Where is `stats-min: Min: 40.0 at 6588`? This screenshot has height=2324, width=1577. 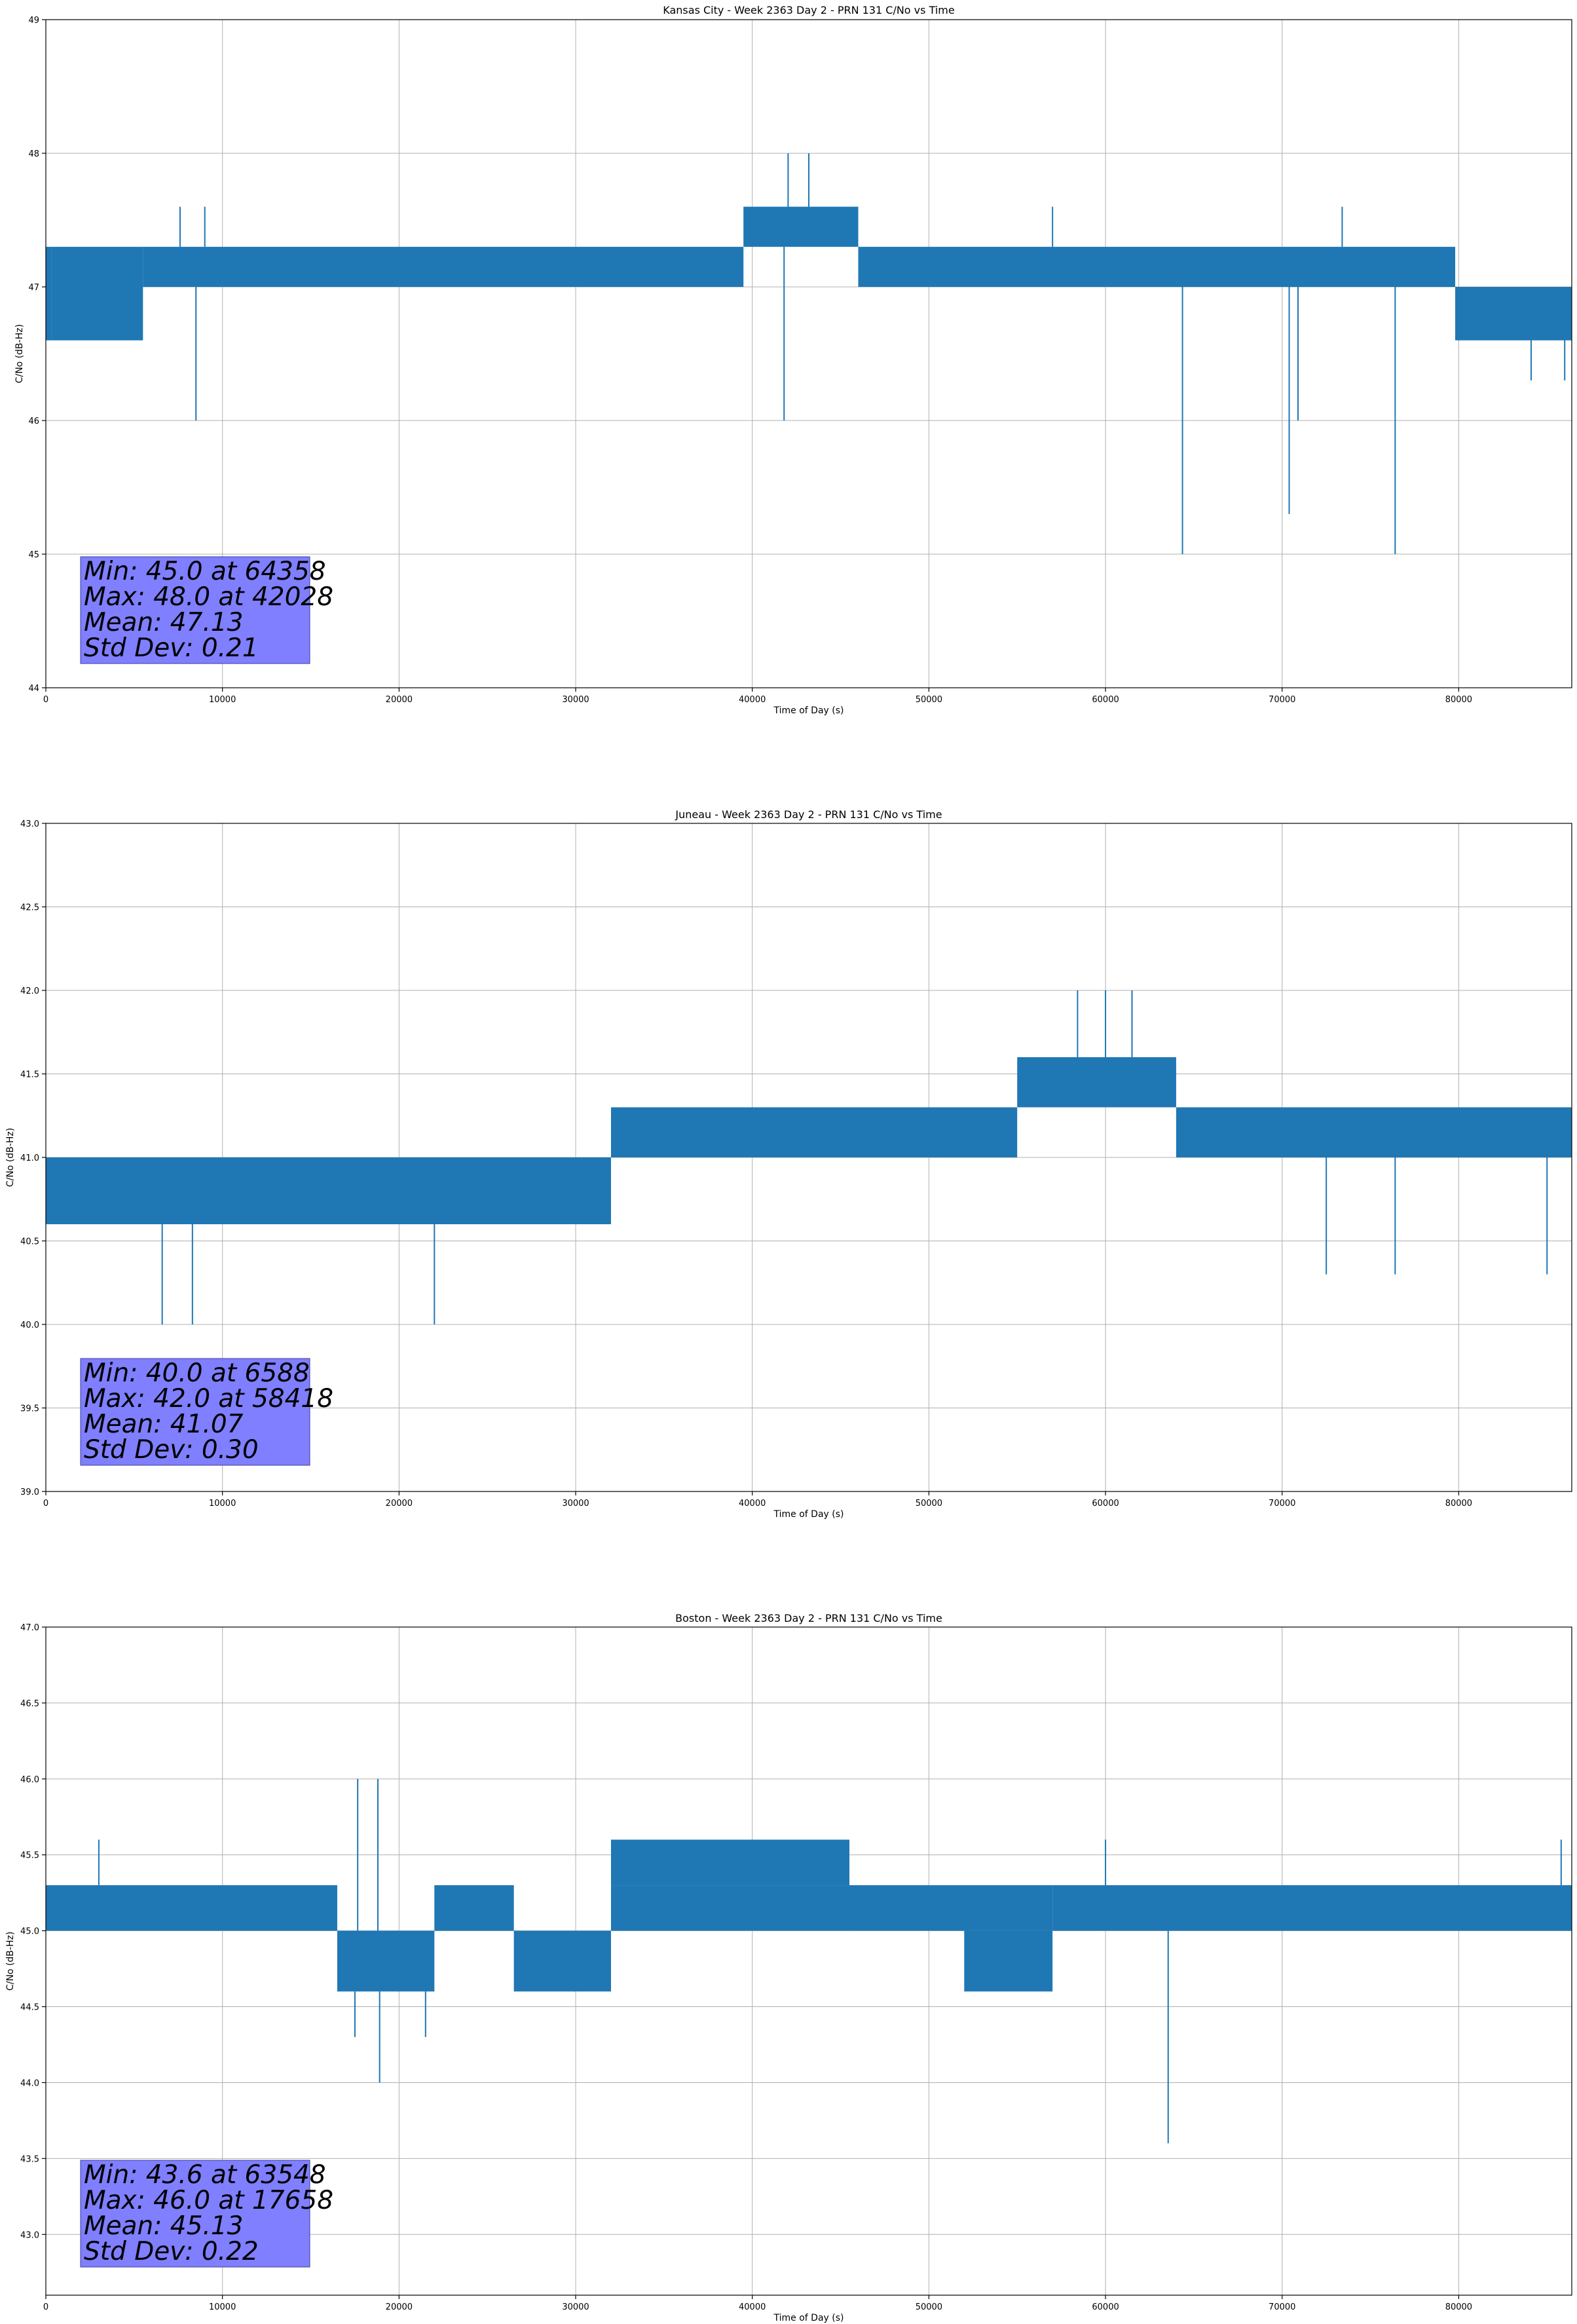 stats-min: Min: 40.0 at 6588 is located at coordinates (197, 1373).